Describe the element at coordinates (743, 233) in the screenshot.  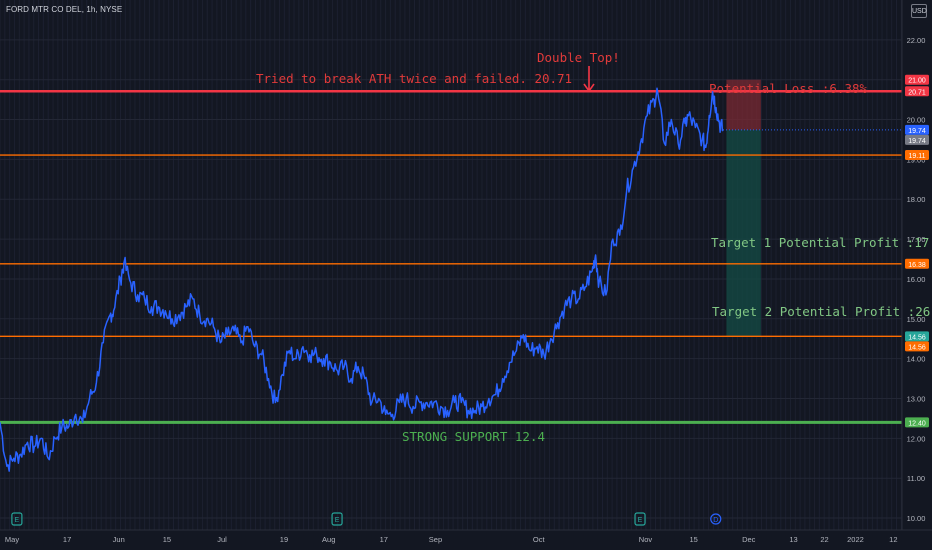
I see `profit-zone` at that location.